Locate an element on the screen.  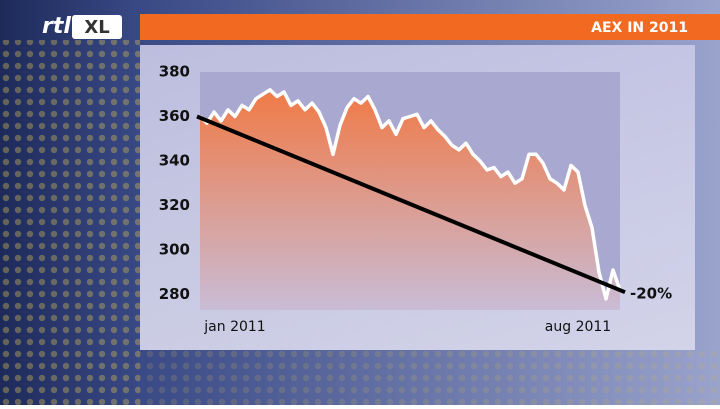
y-tick-label: 280 is located at coordinates (174, 294).